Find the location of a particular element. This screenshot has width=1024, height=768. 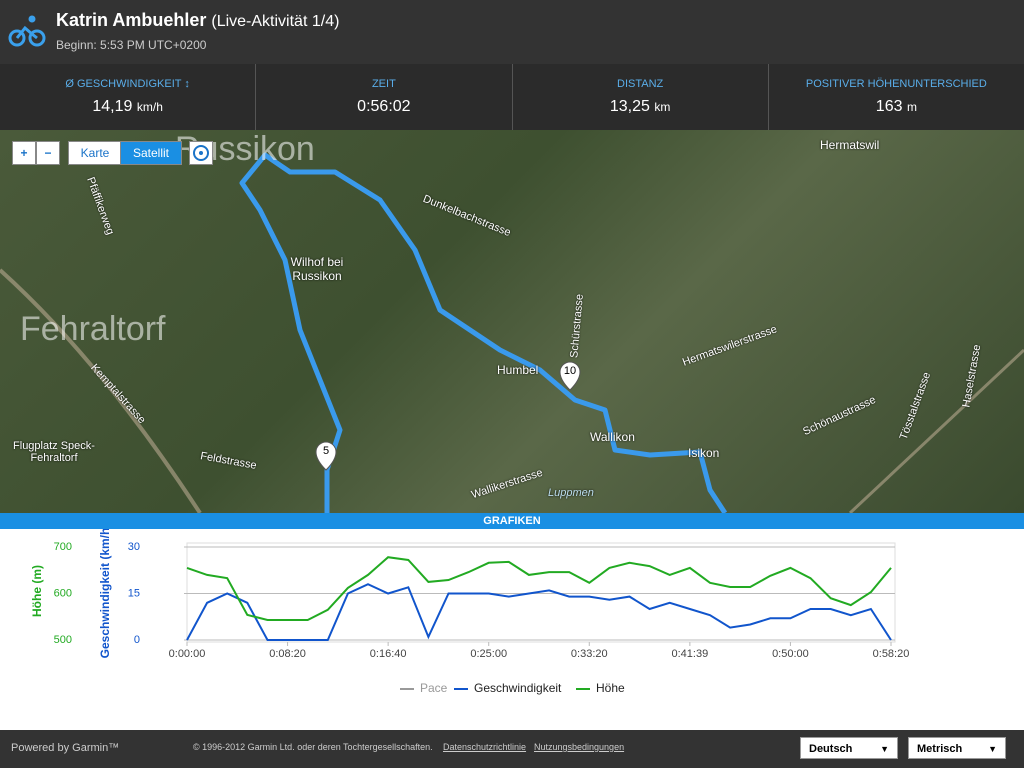

y2-tick-label: 0 is located at coordinates (137, 640).